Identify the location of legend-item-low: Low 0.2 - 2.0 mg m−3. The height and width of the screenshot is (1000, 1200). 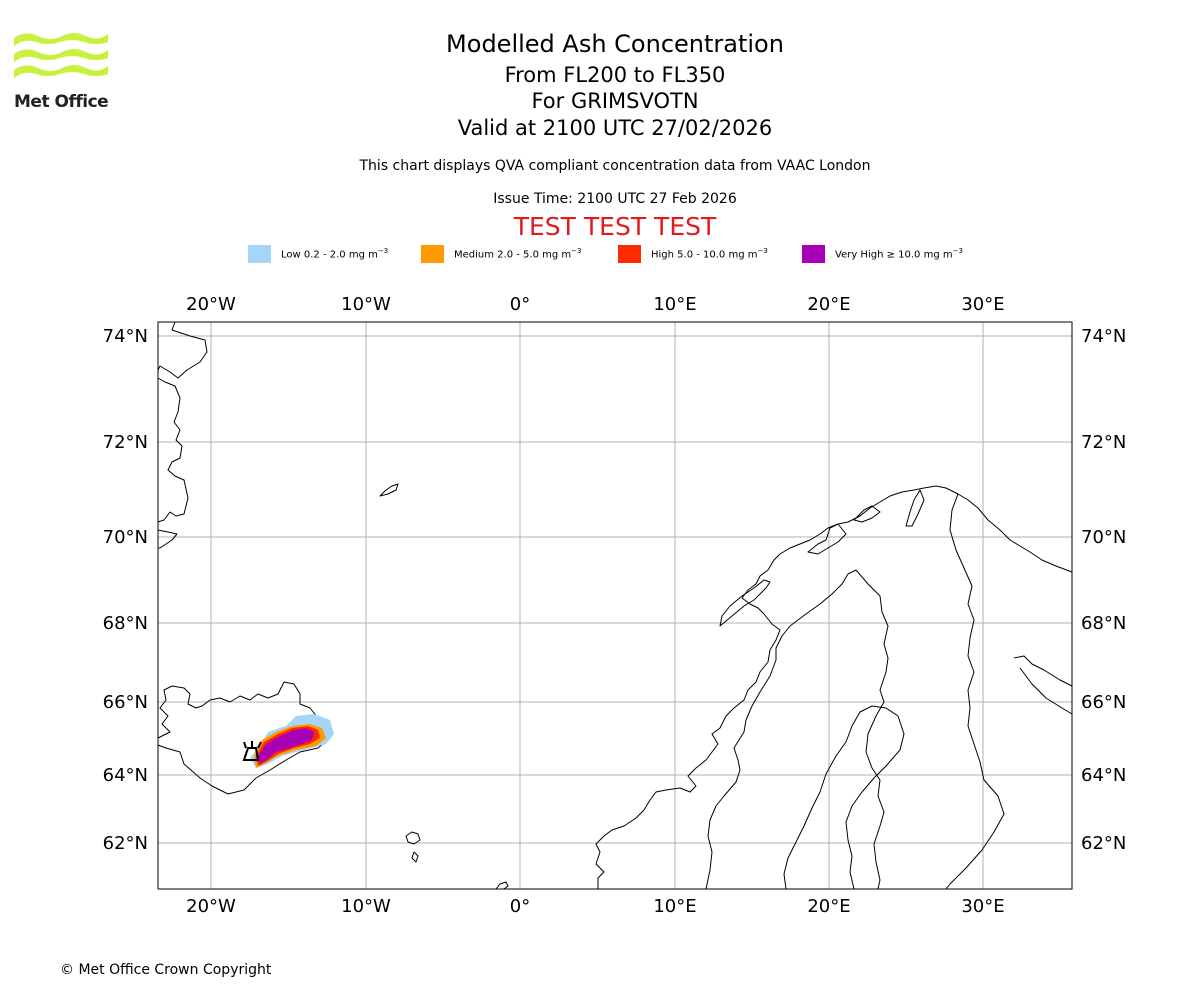
(318, 254).